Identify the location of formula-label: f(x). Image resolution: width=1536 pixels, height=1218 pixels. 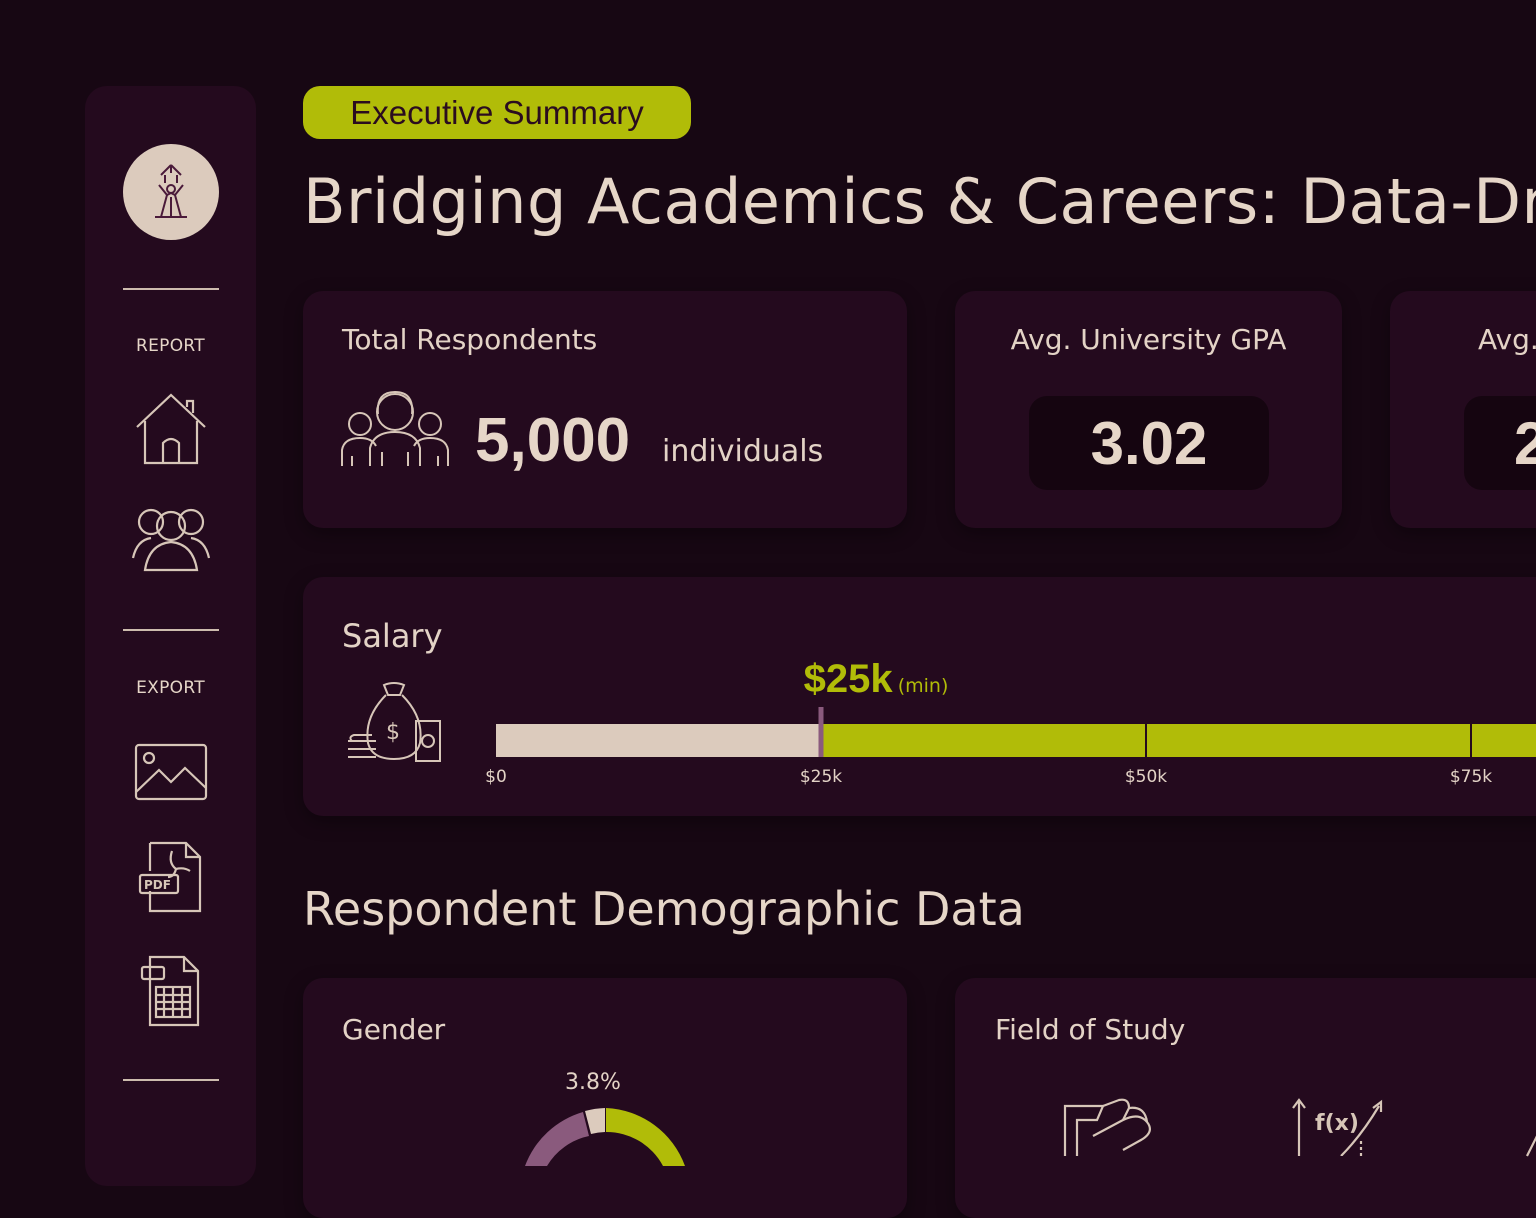
(1337, 1123).